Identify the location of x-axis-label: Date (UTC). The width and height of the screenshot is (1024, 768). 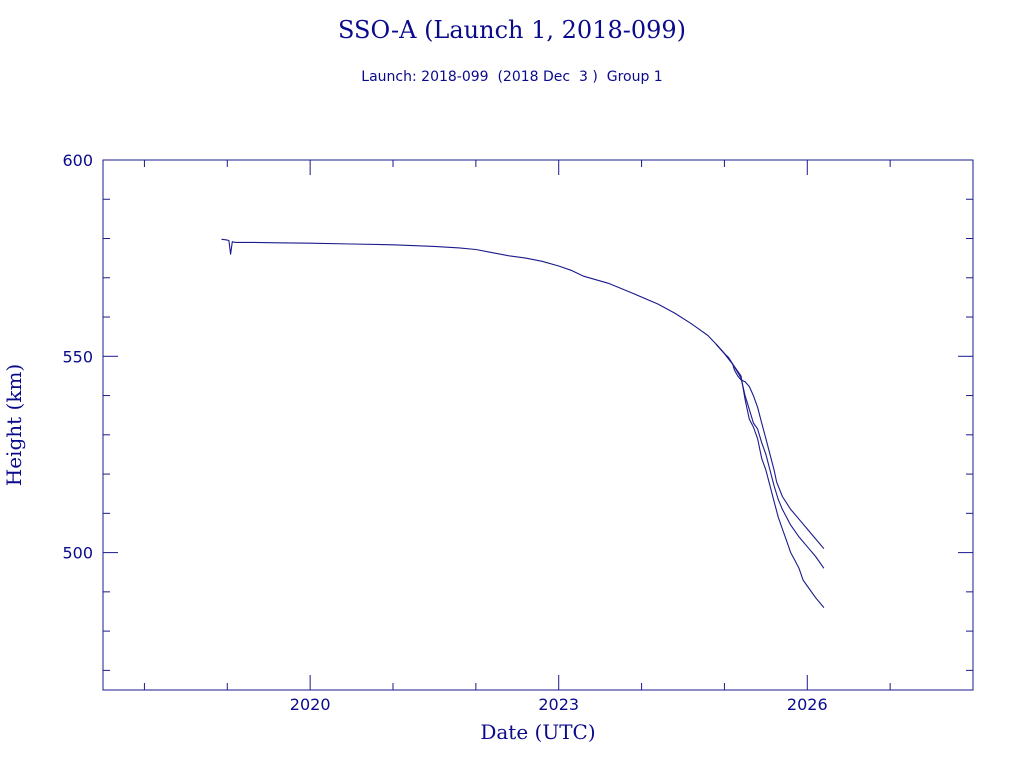
(537, 732).